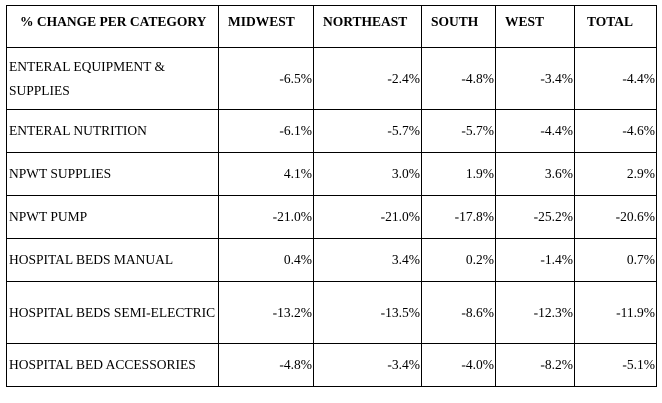 The height and width of the screenshot is (403, 662). Describe the element at coordinates (266, 312) in the screenshot. I see `midwest-cell: -13.2%` at that location.